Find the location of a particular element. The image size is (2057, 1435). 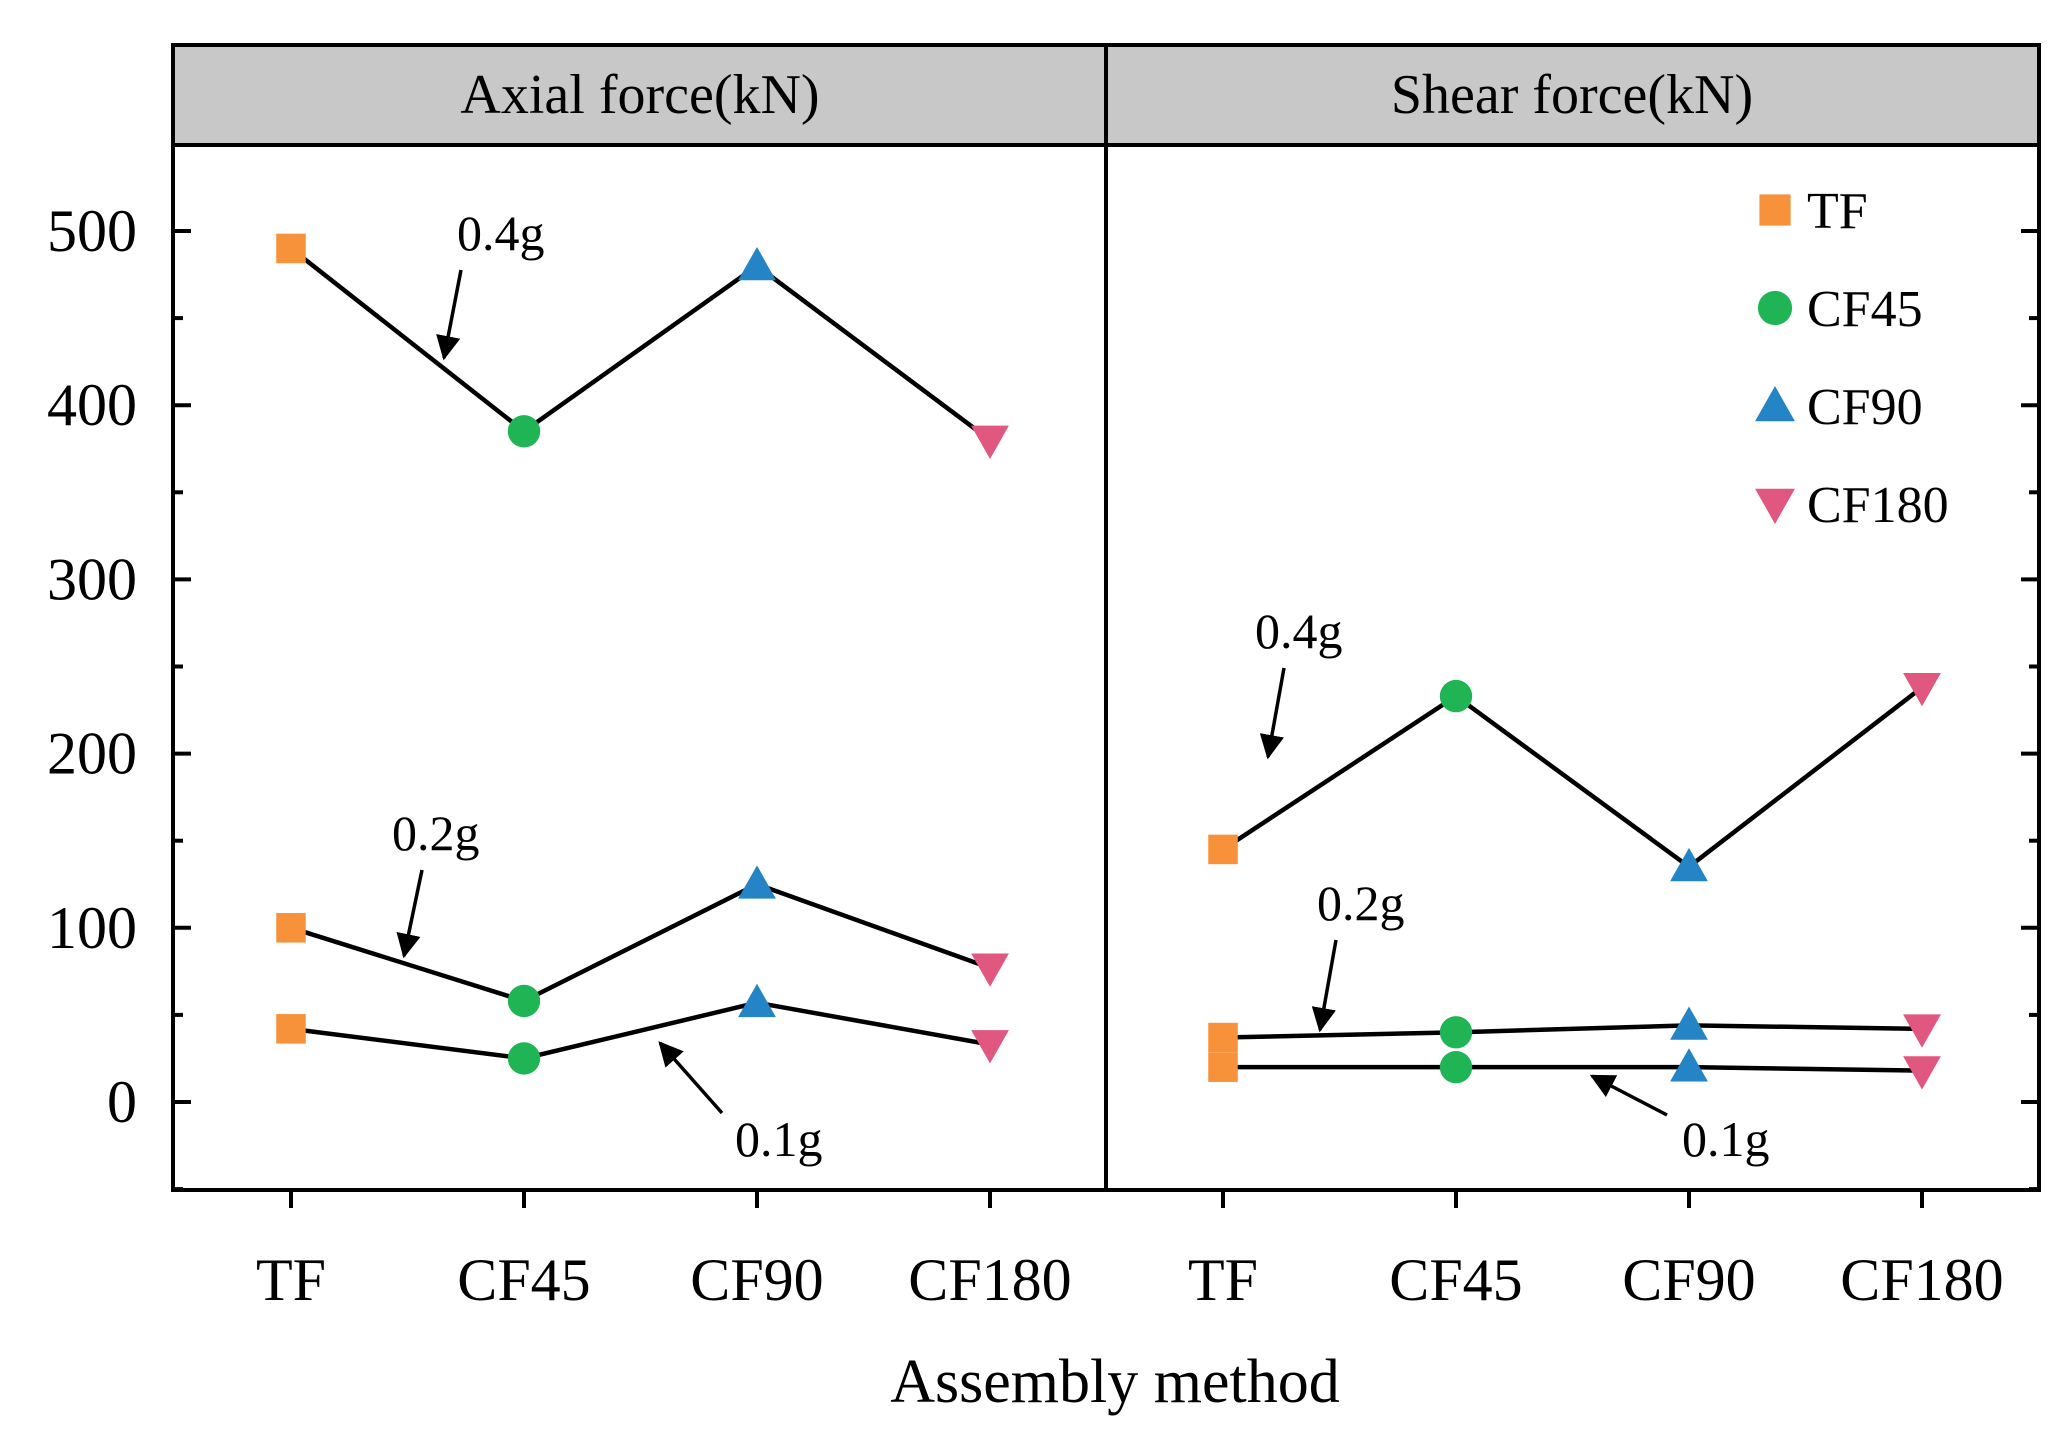

marker-1-0.1g-cf45 is located at coordinates (1456, 1067).